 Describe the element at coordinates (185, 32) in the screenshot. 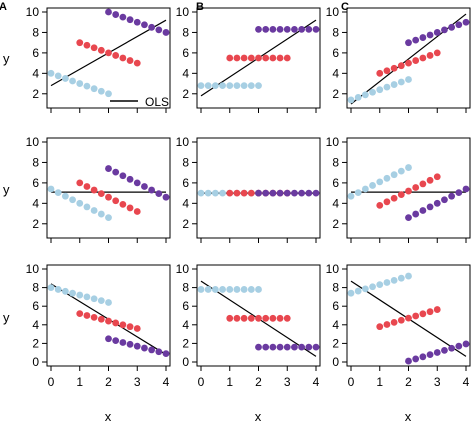

I see `panel-r1c2-ytick-label: 8` at that location.